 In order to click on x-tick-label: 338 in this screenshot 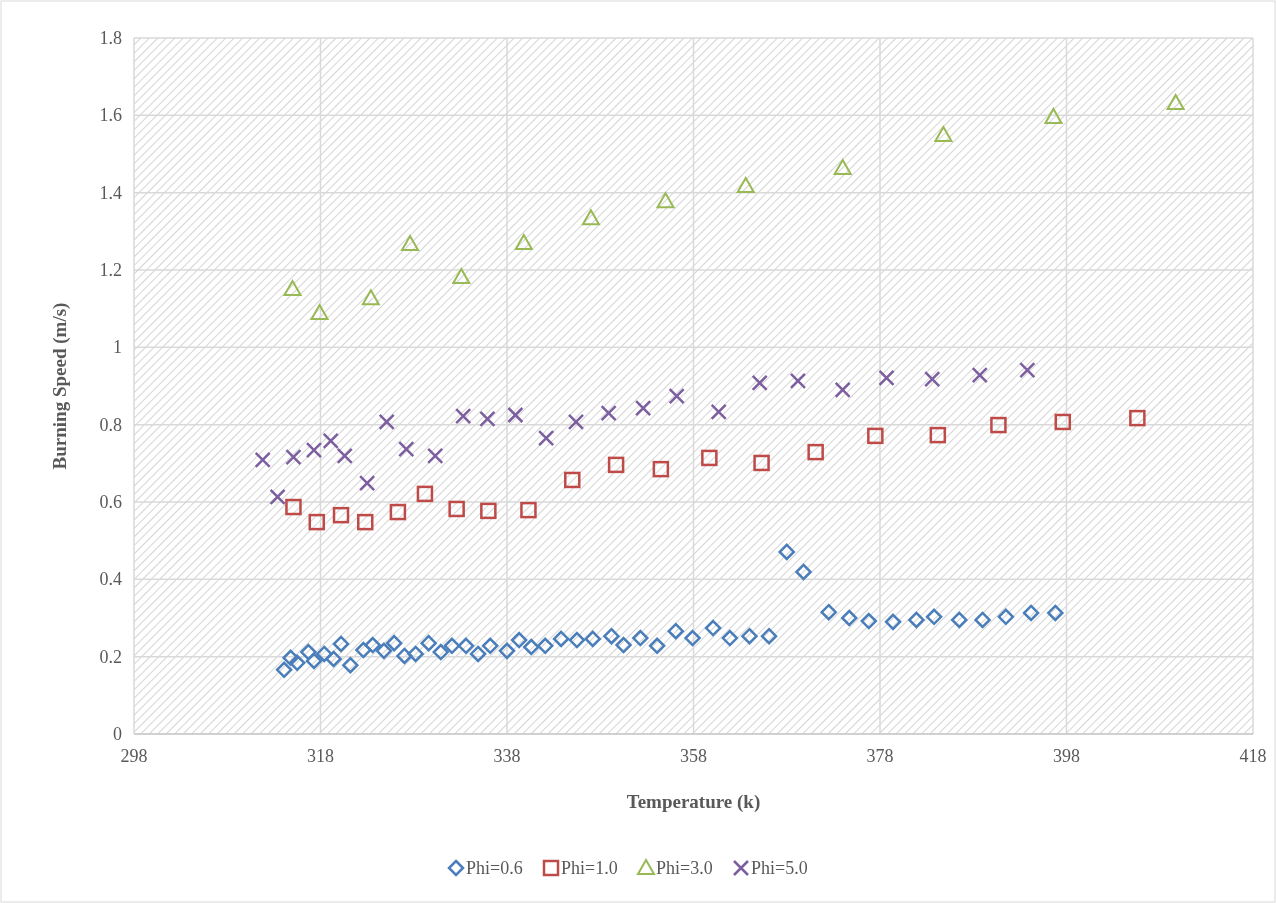, I will do `click(507, 756)`.